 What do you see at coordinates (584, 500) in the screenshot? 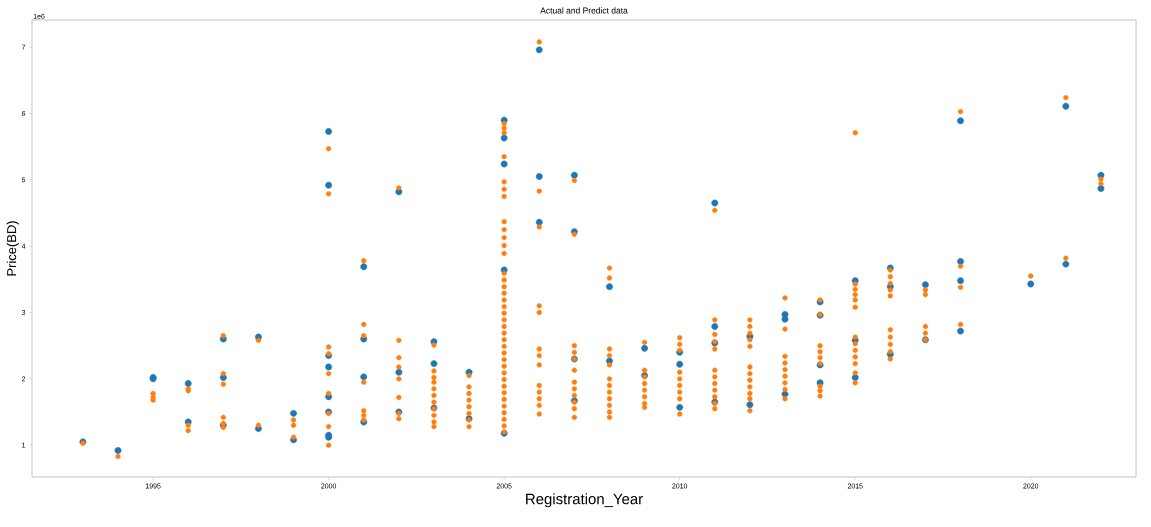
I see `x-axis-title: Registration_Year` at bounding box center [584, 500].